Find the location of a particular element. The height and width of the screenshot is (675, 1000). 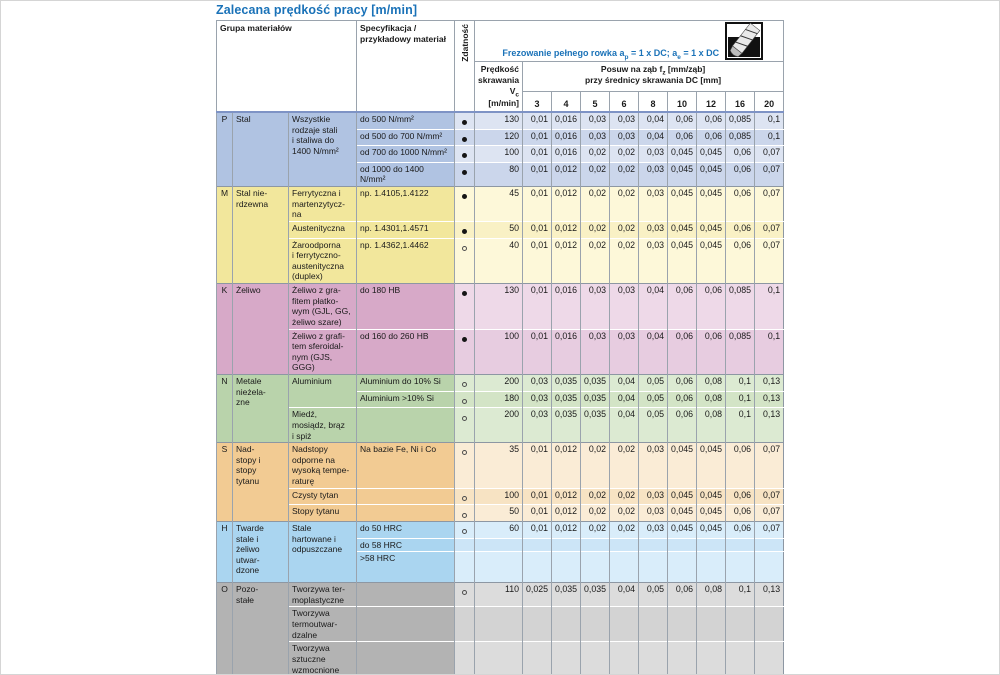

material-group-code: N is located at coordinates (224, 408).